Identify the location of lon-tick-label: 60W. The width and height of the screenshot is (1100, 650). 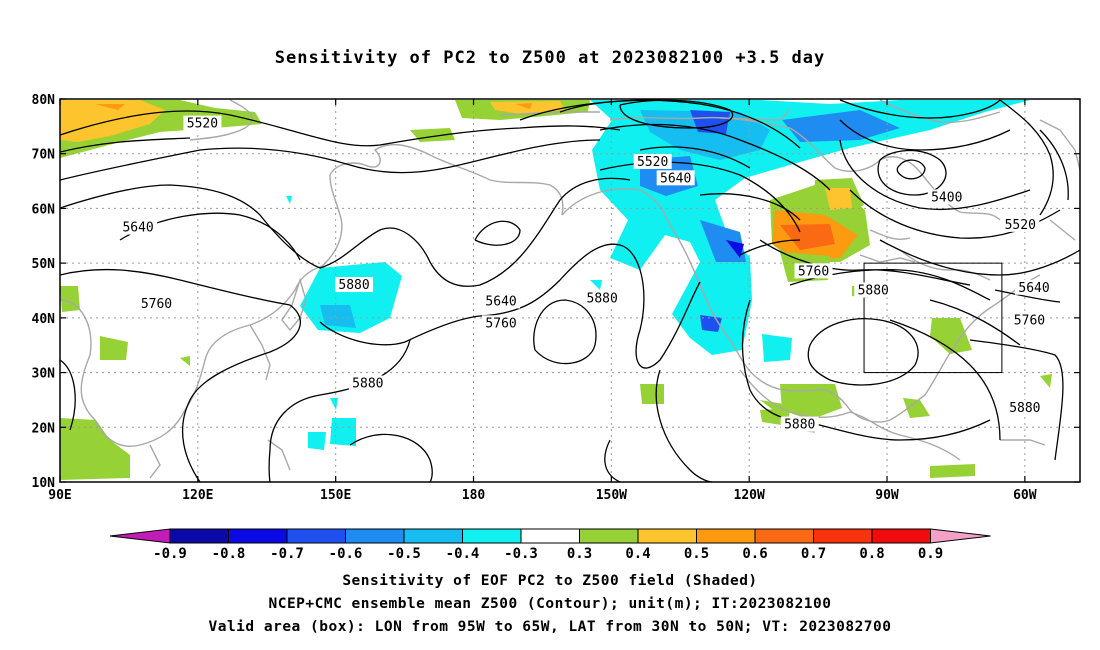
(1025, 495).